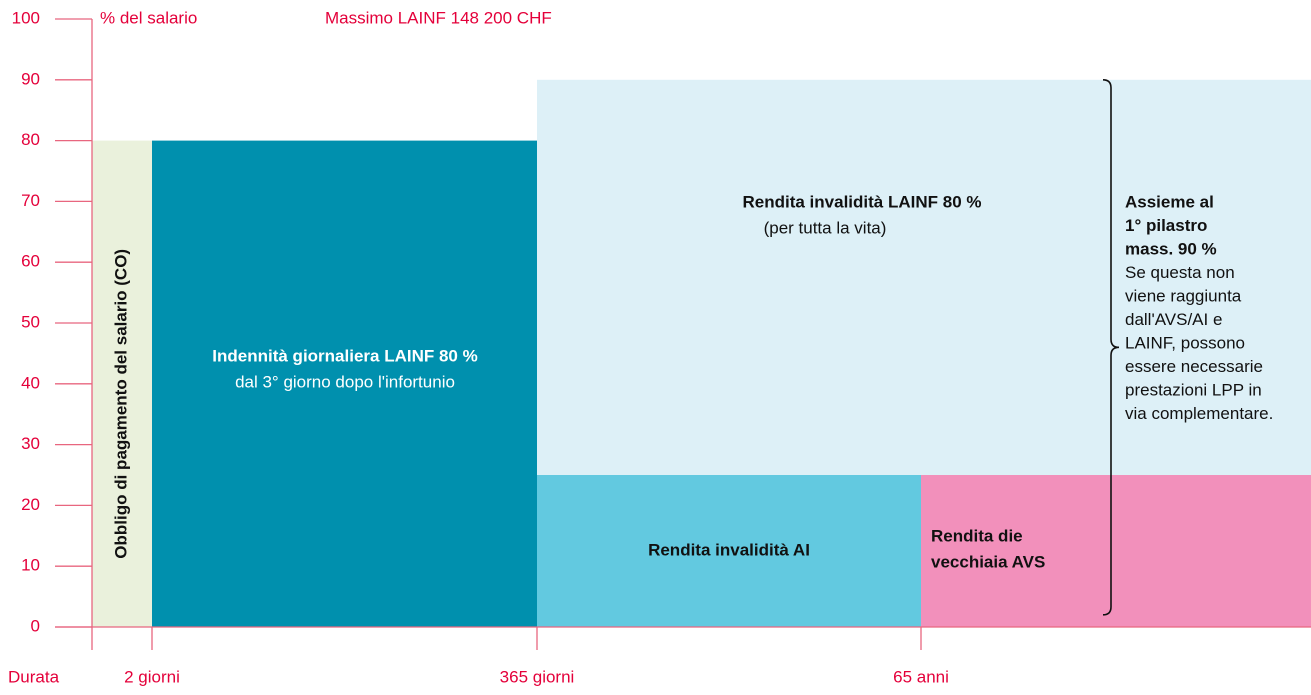 This screenshot has height=695, width=1311. Describe the element at coordinates (1199, 413) in the screenshot. I see `note-text: via complementare.` at that location.